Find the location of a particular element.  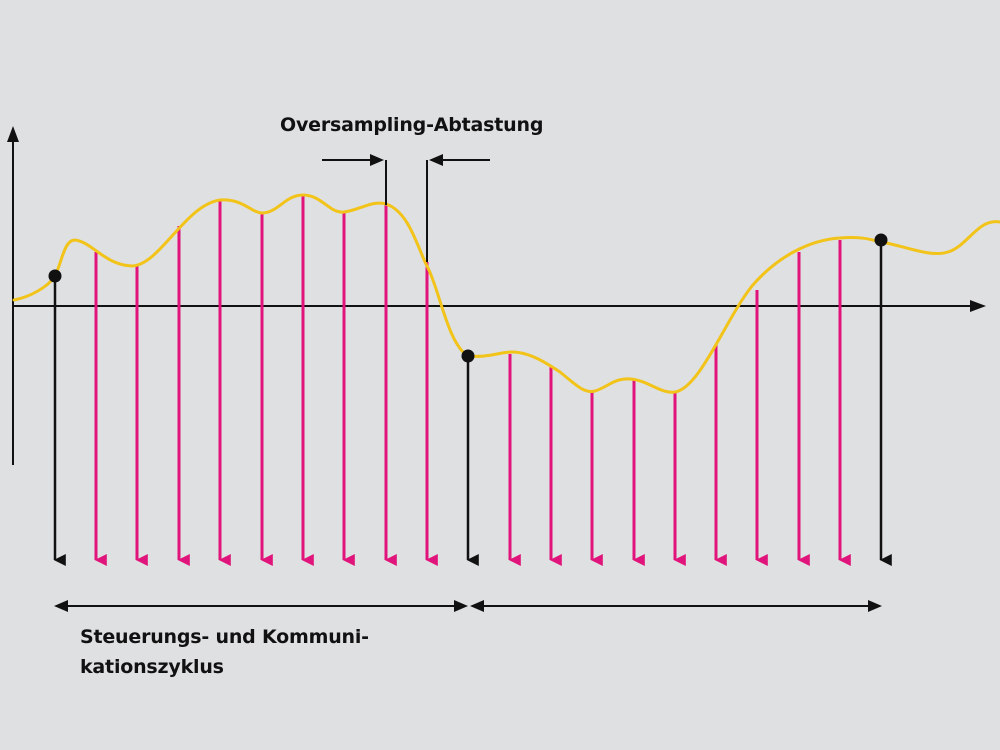

cycle-label-line1: Steuerungs- und Kommuni- is located at coordinates (224, 637).